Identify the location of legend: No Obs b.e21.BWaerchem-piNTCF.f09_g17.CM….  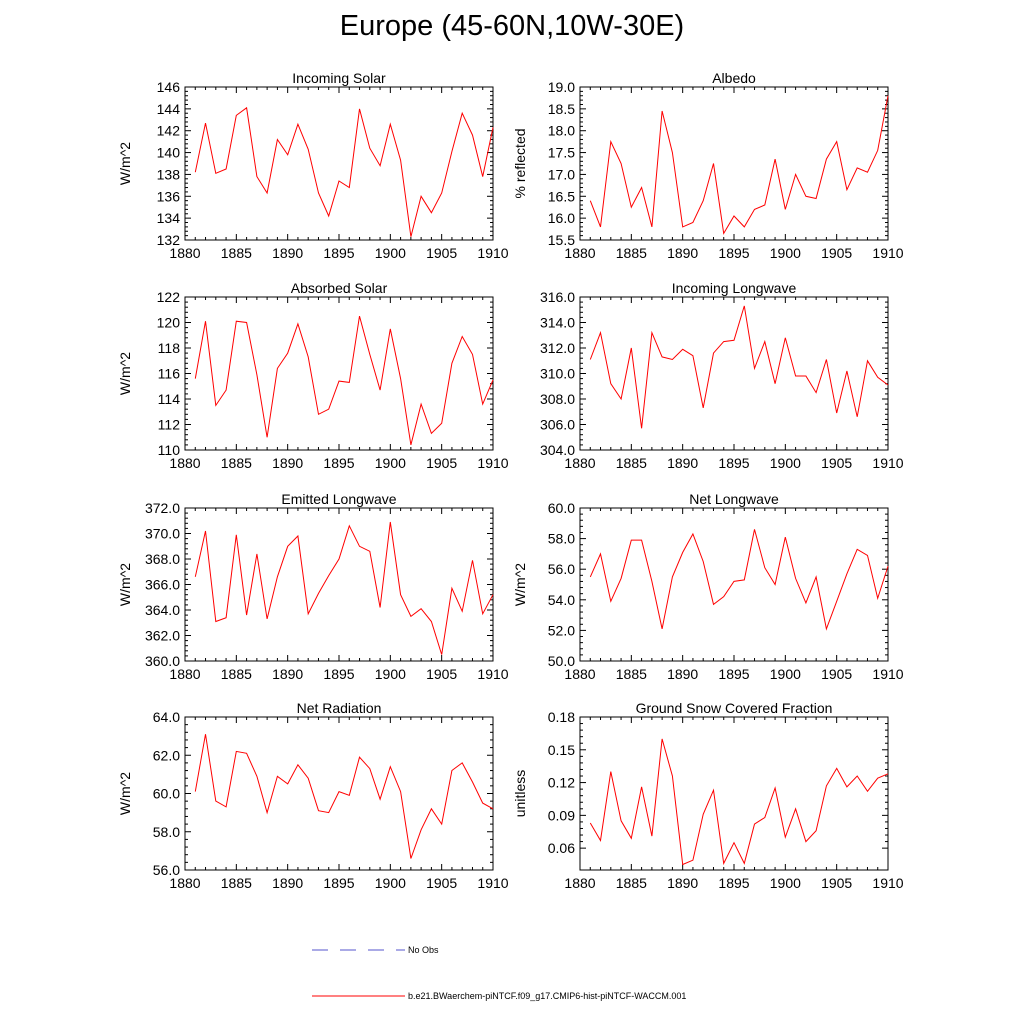
(499, 973).